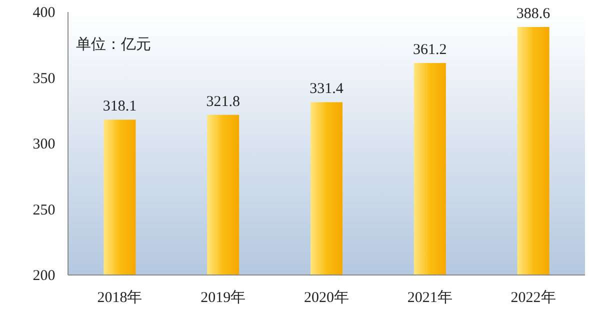 The width and height of the screenshot is (590, 328). I want to click on y-tick-label: 250, so click(44, 210).